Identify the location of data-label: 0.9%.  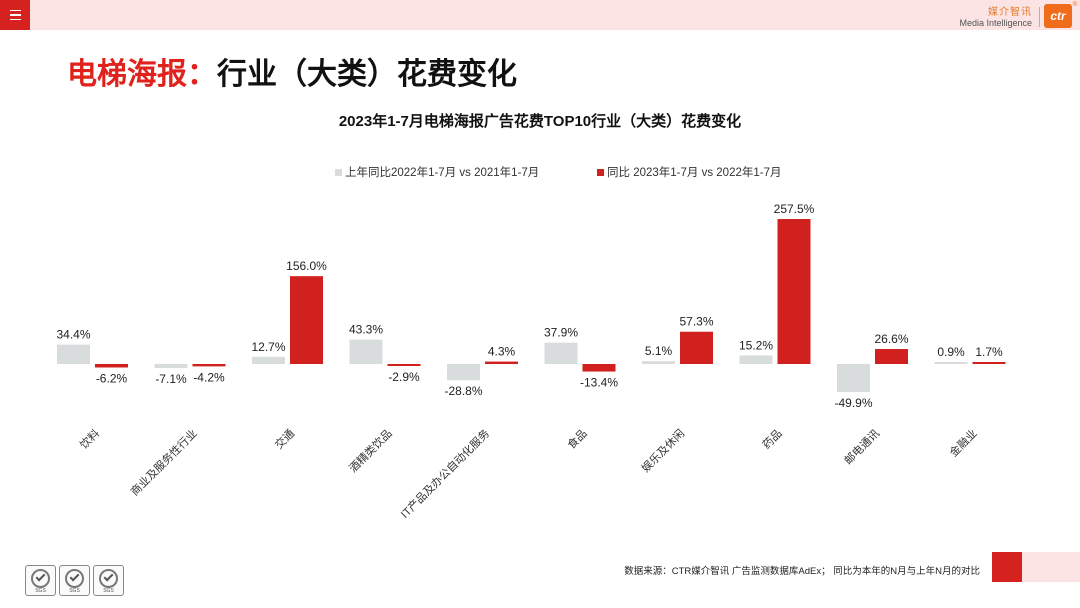
(951, 352).